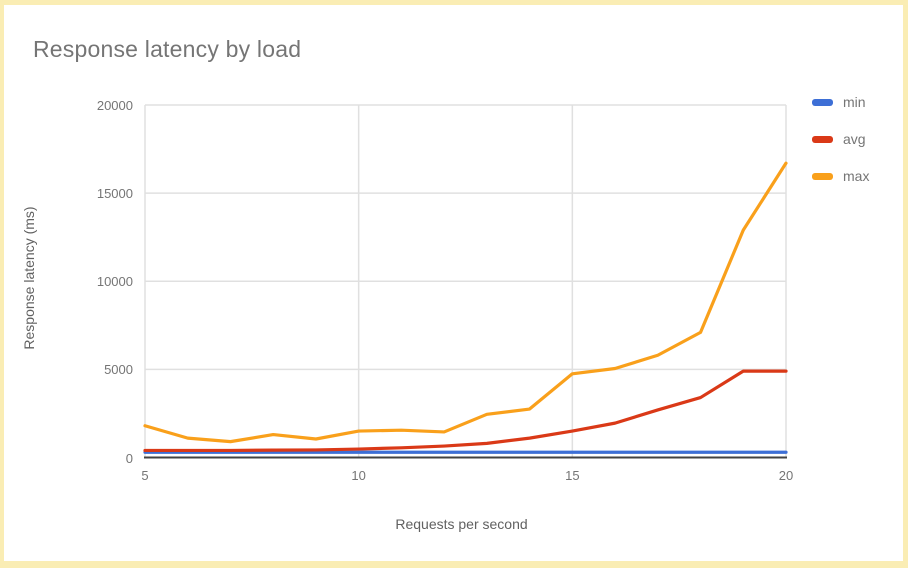  Describe the element at coordinates (572, 475) in the screenshot. I see `x-tick-label: 15` at that location.